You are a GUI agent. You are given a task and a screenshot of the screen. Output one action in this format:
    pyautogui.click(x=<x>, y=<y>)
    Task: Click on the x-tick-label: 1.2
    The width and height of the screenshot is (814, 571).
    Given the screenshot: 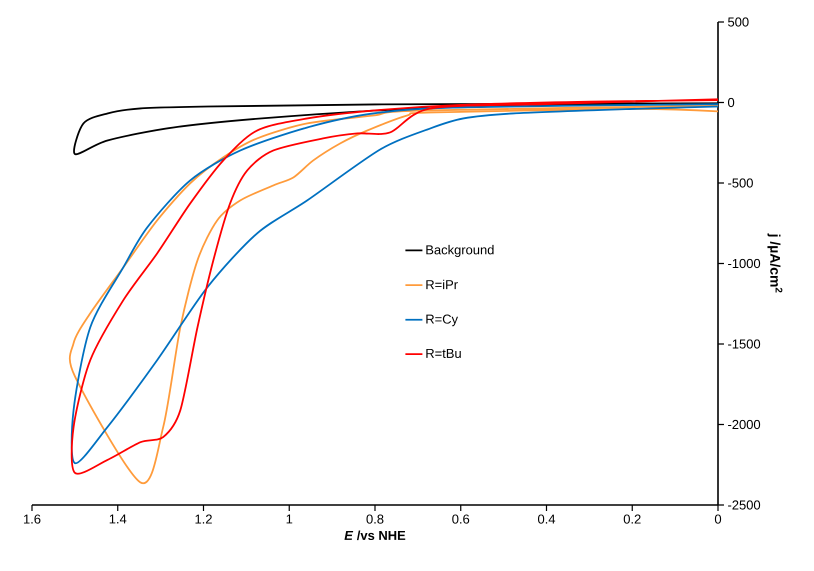 What is the action you would take?
    pyautogui.click(x=203, y=519)
    